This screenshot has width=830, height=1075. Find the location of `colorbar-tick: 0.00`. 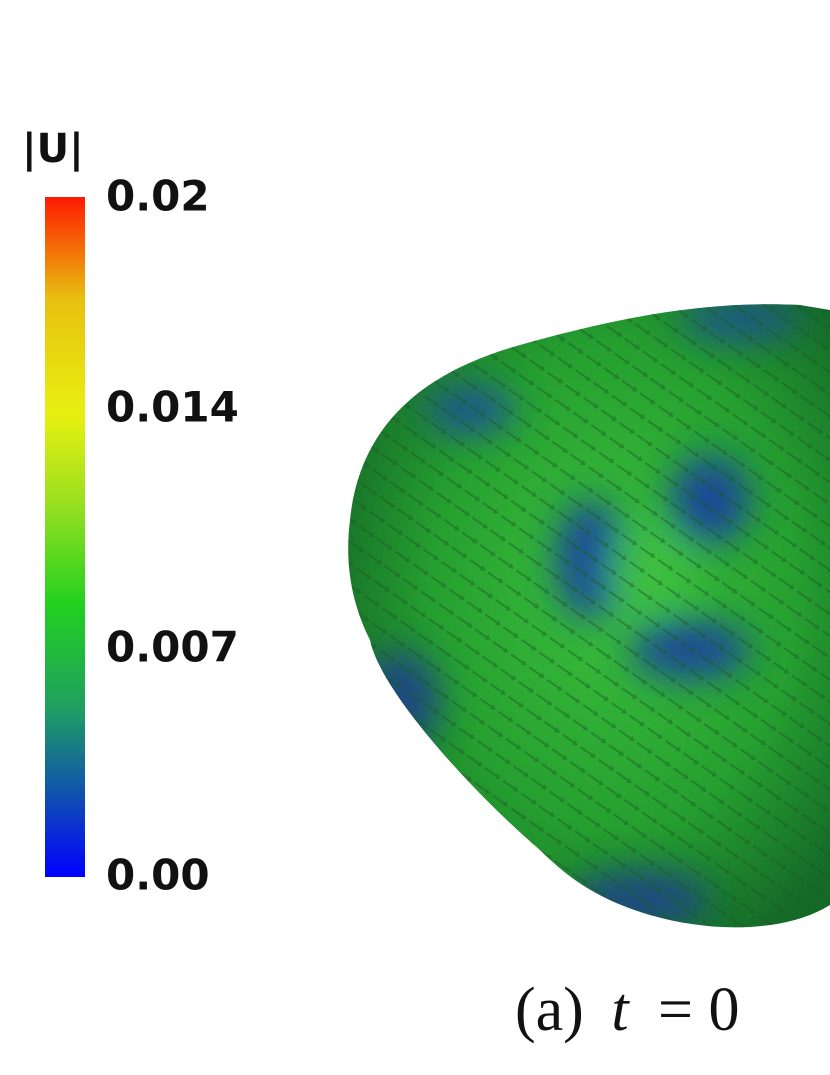

colorbar-tick: 0.00 is located at coordinates (158, 875).